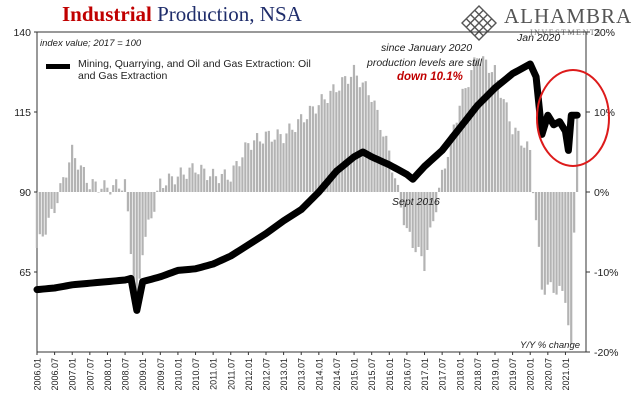 The image size is (639, 404). Describe the element at coordinates (337, 374) in the screenshot. I see `x-tick-label: 2014.07` at that location.